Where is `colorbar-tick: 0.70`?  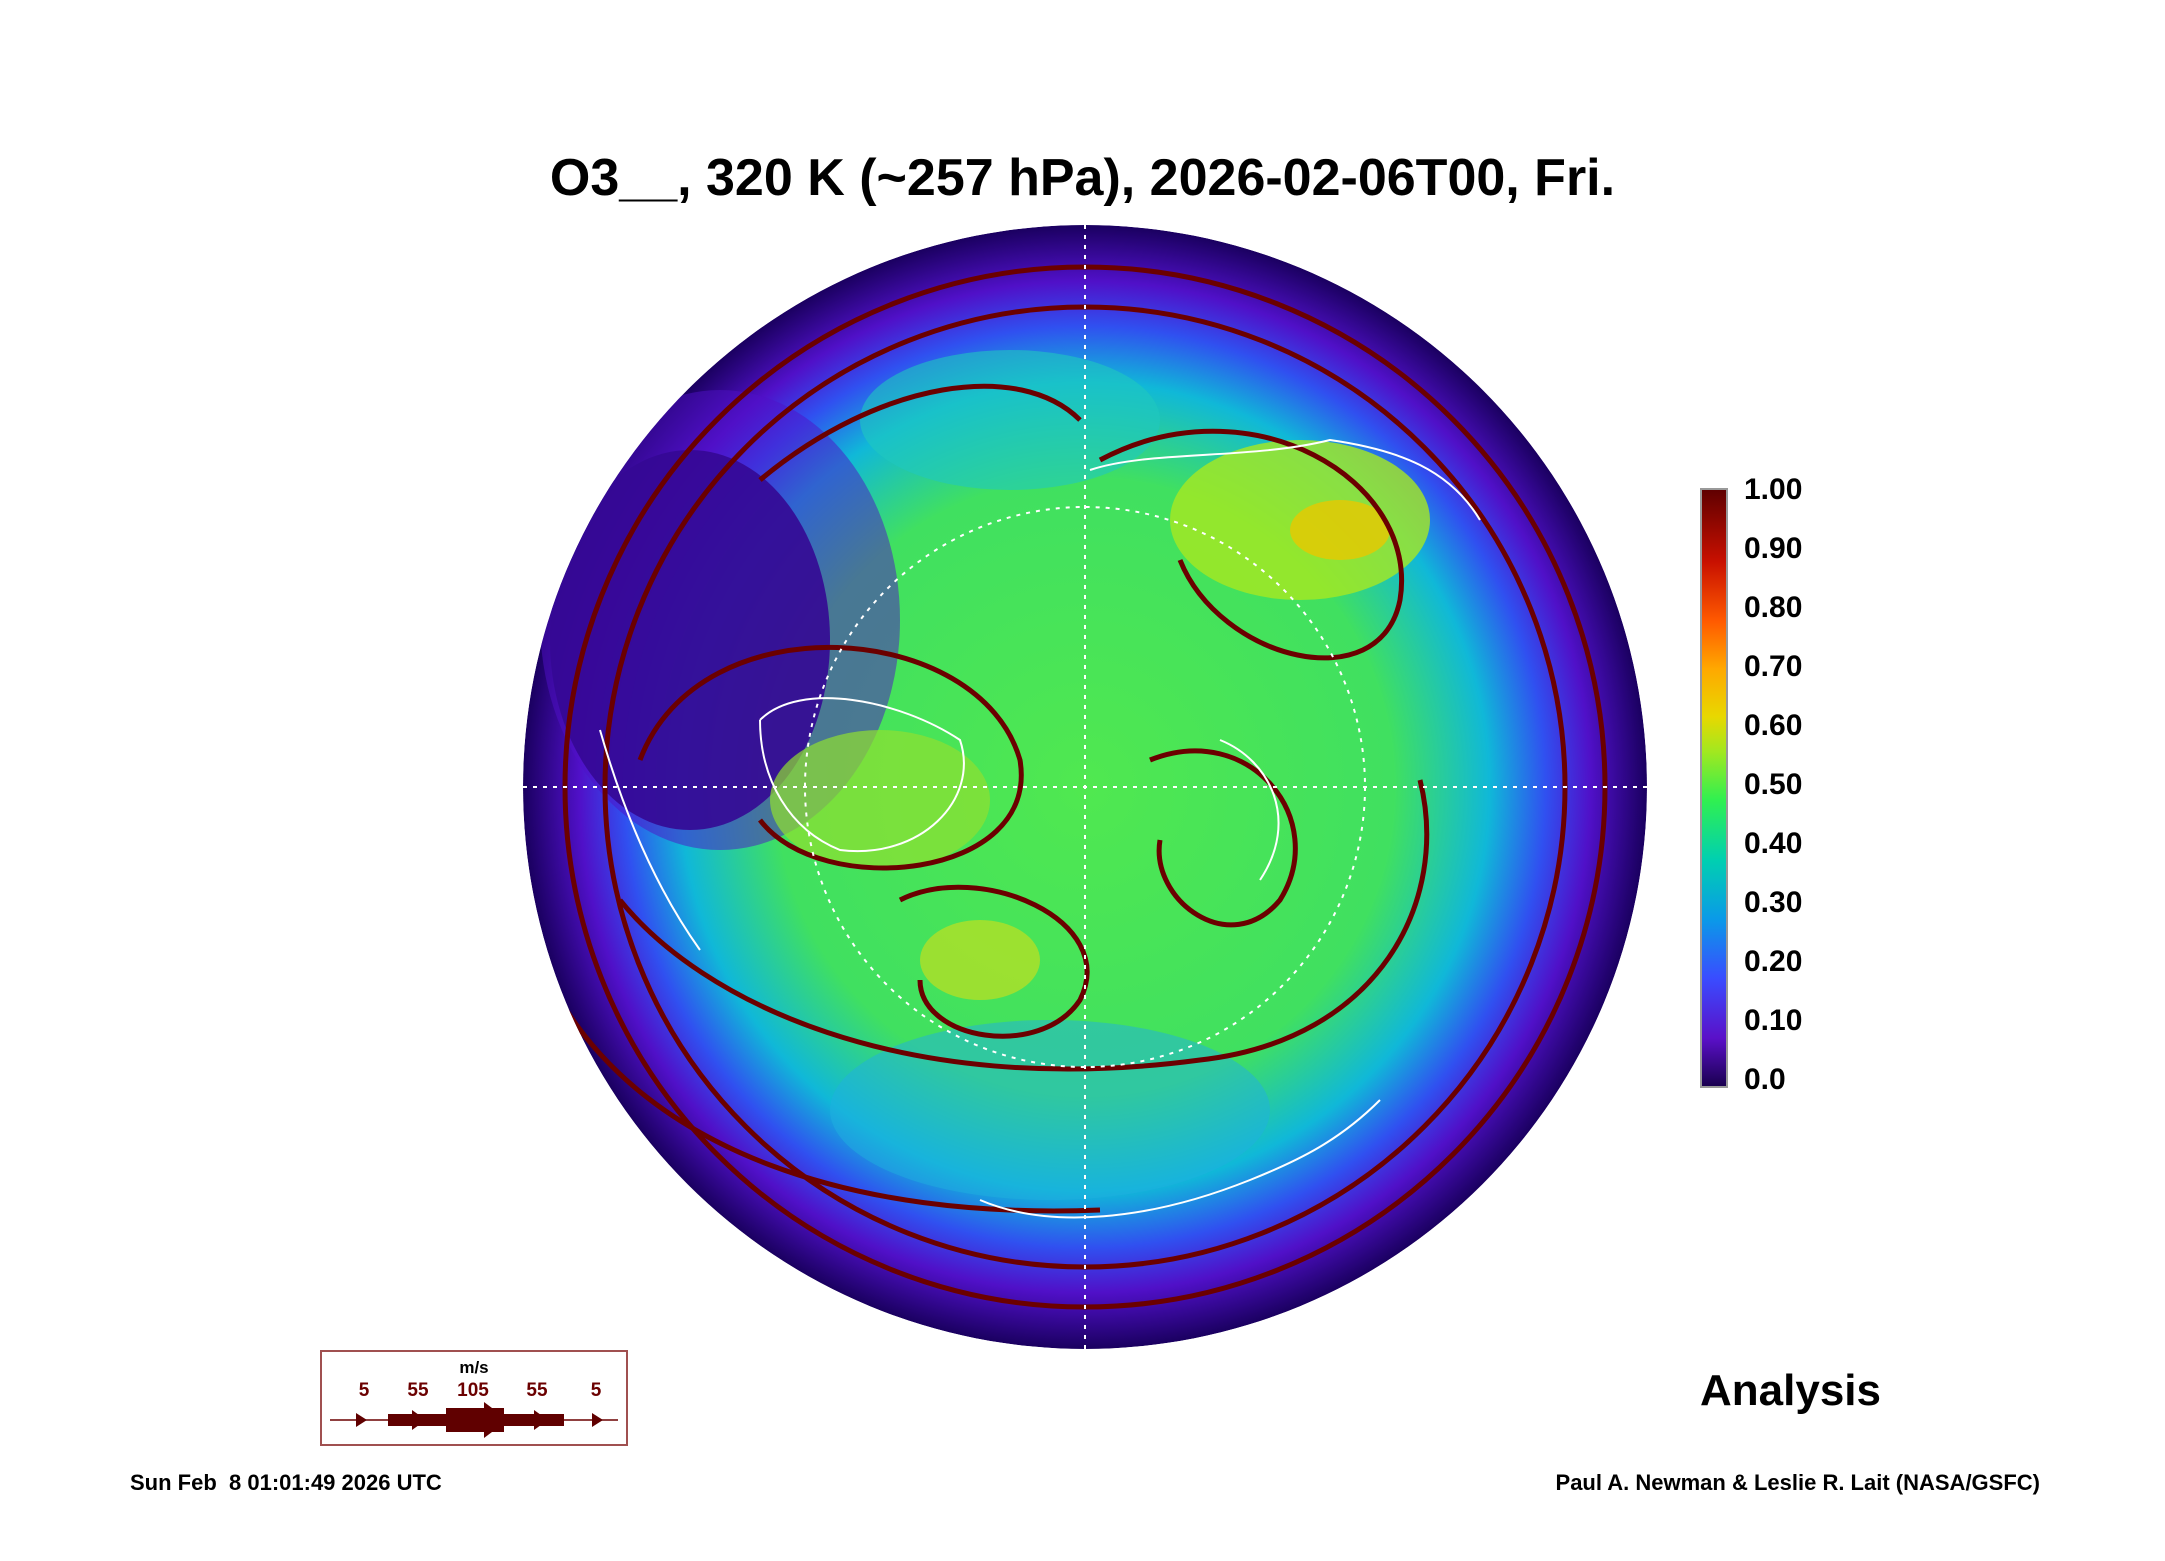
colorbar-tick: 0.70 is located at coordinates (1773, 666).